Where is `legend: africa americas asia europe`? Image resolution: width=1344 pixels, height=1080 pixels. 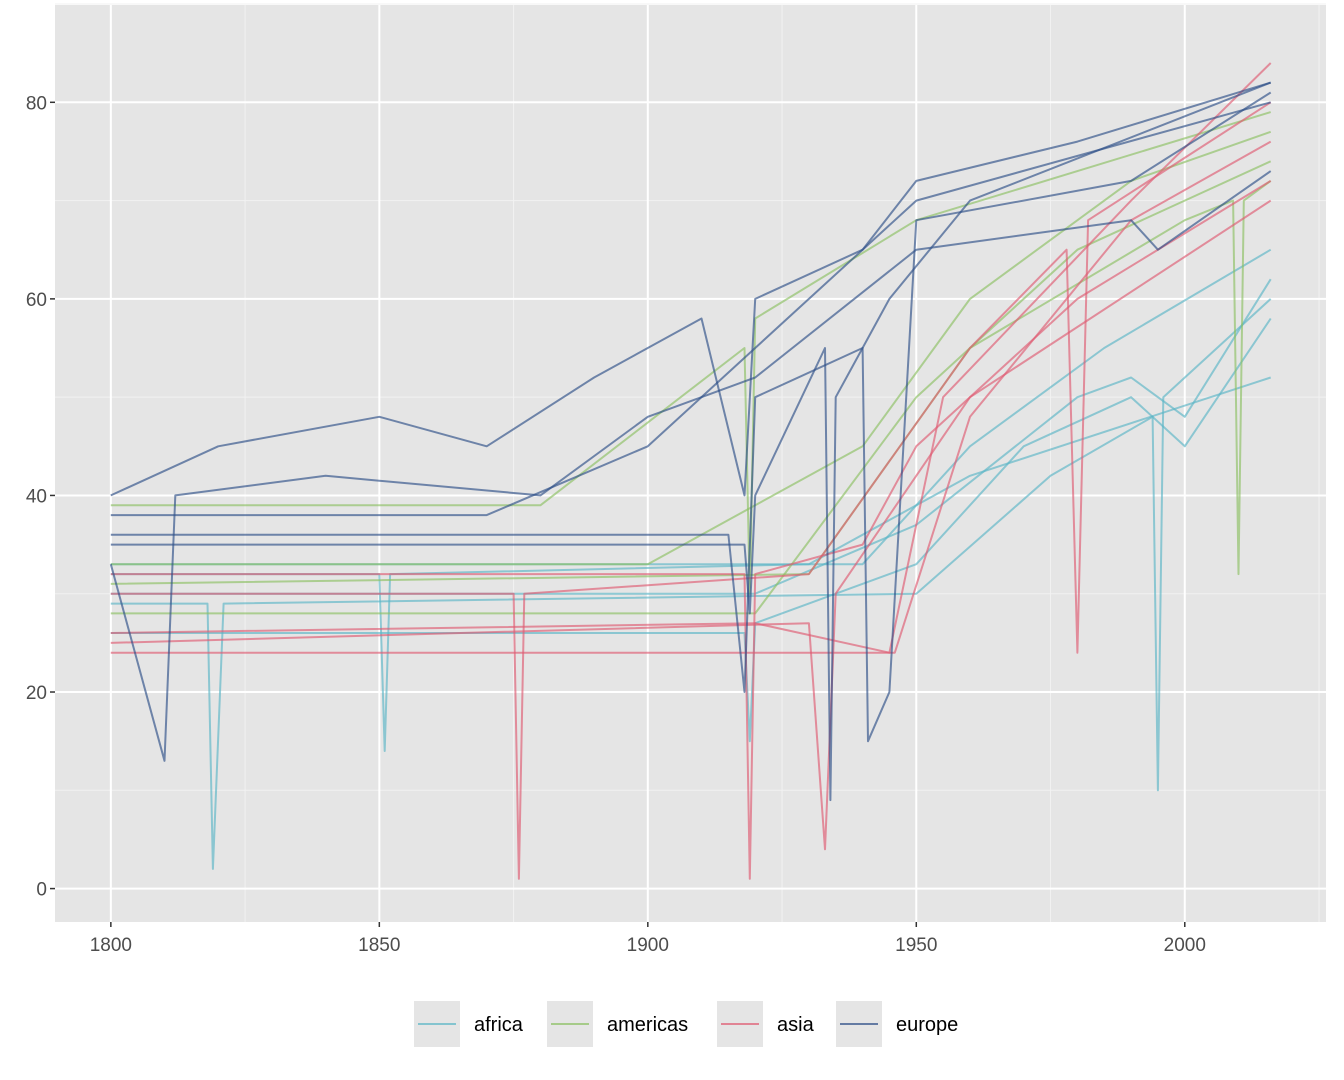 legend: africa americas asia europe is located at coordinates (686, 1024).